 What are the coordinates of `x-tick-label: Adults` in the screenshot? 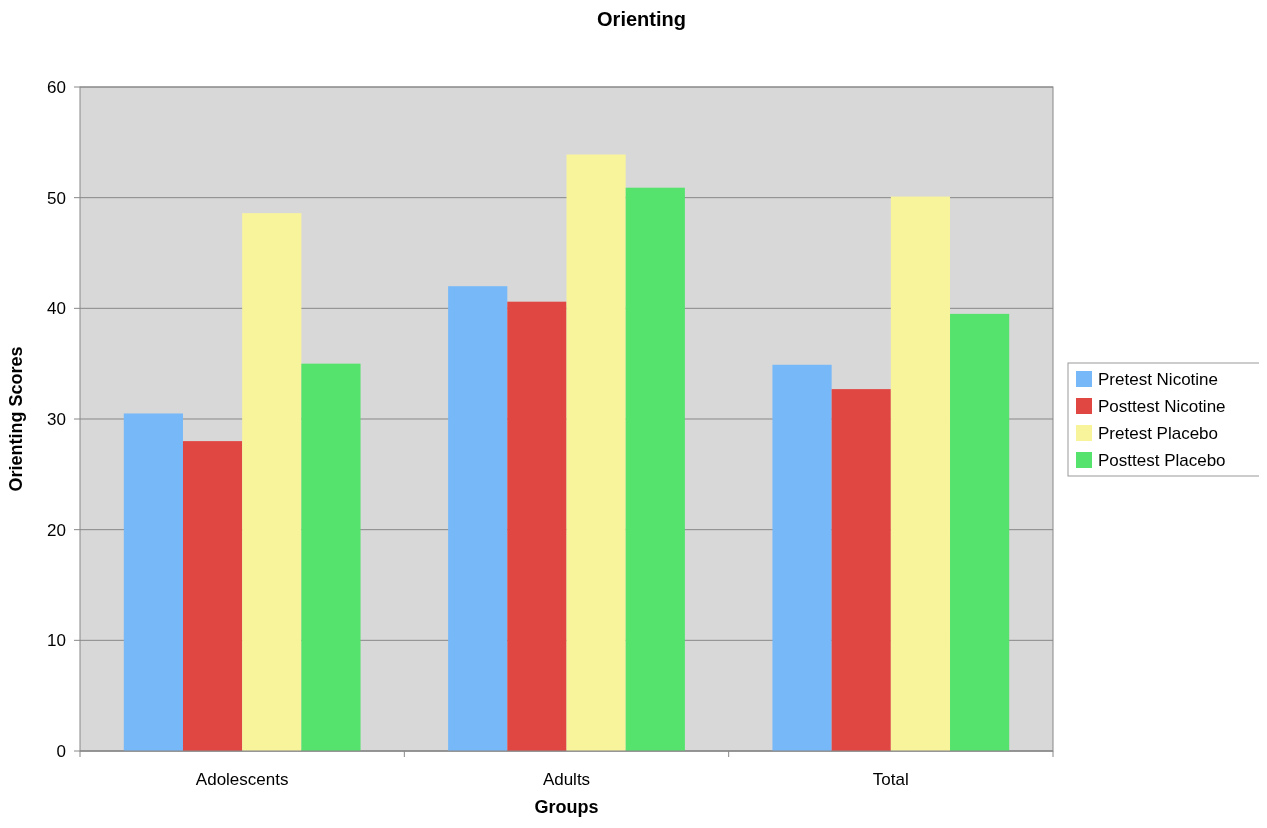 It's located at (566, 779).